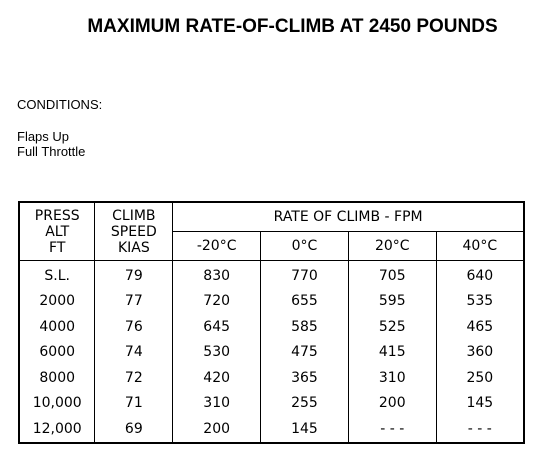  Describe the element at coordinates (51, 151) in the screenshot. I see `condition-throttle: Full Throttle` at that location.